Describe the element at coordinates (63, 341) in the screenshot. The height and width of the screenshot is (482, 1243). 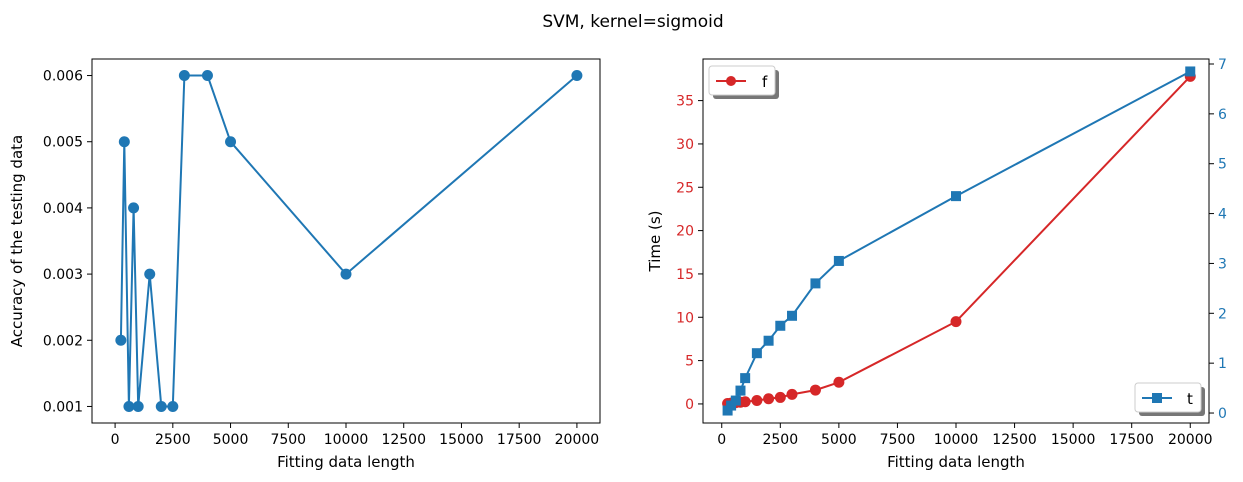
I see `accuracy-ytick-label: 0.002` at that location.